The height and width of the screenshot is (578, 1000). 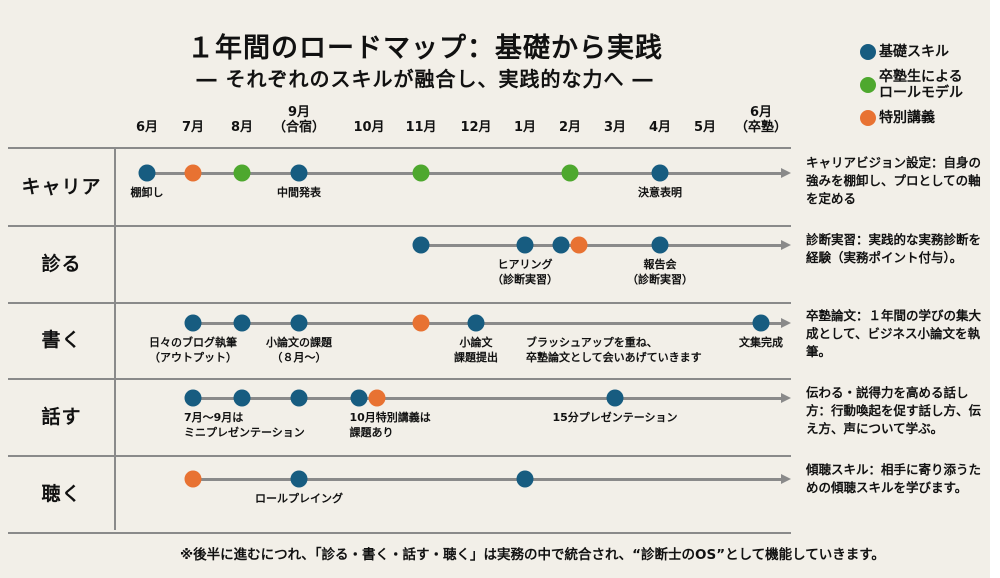 I want to click on month-label: 8月, so click(x=242, y=127).